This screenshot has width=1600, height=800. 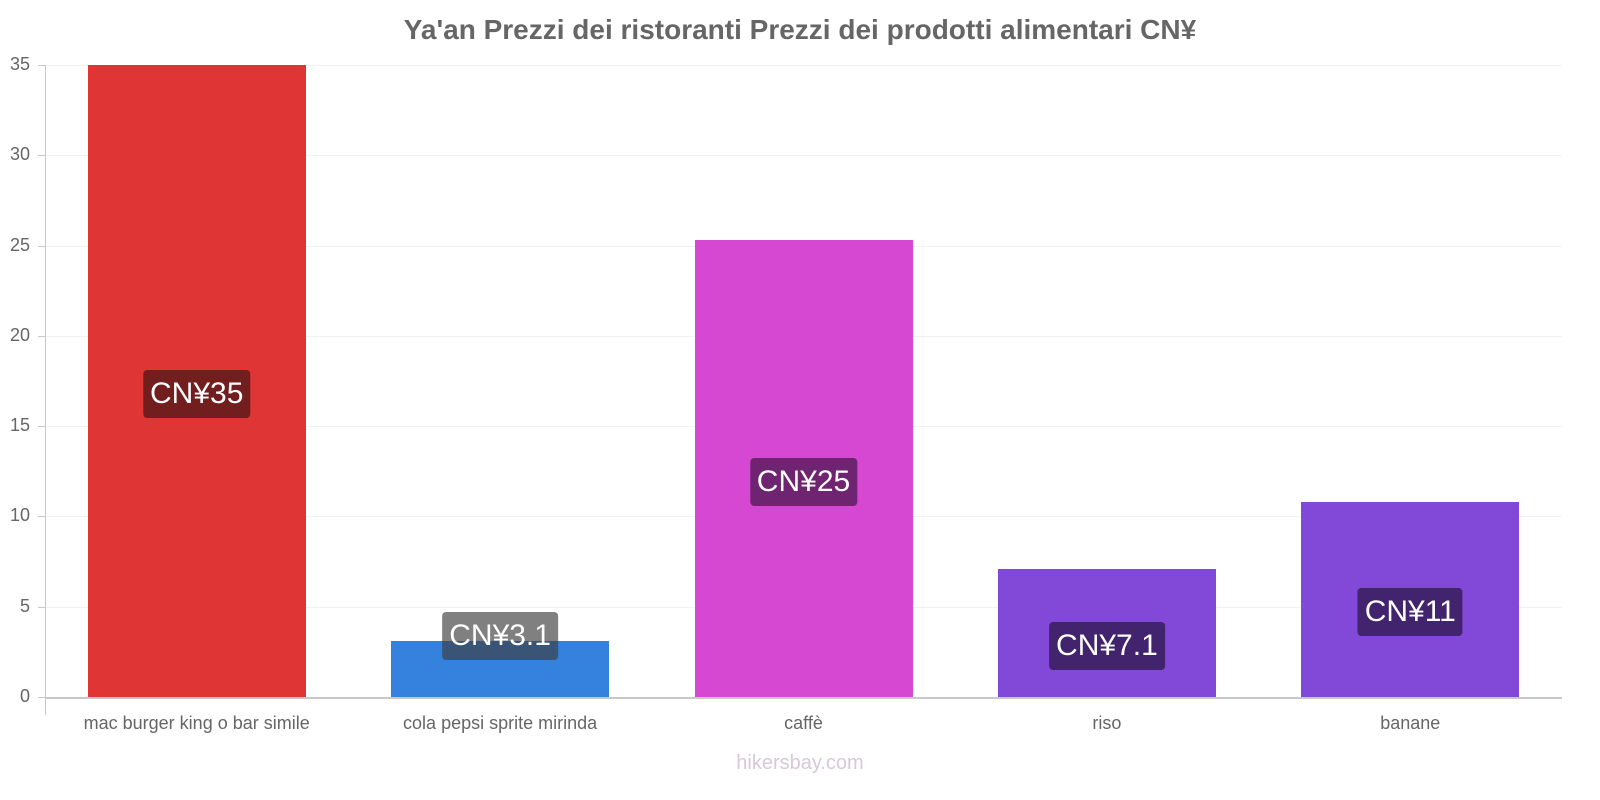 I want to click on y-tick-label: 10, so click(x=19, y=515).